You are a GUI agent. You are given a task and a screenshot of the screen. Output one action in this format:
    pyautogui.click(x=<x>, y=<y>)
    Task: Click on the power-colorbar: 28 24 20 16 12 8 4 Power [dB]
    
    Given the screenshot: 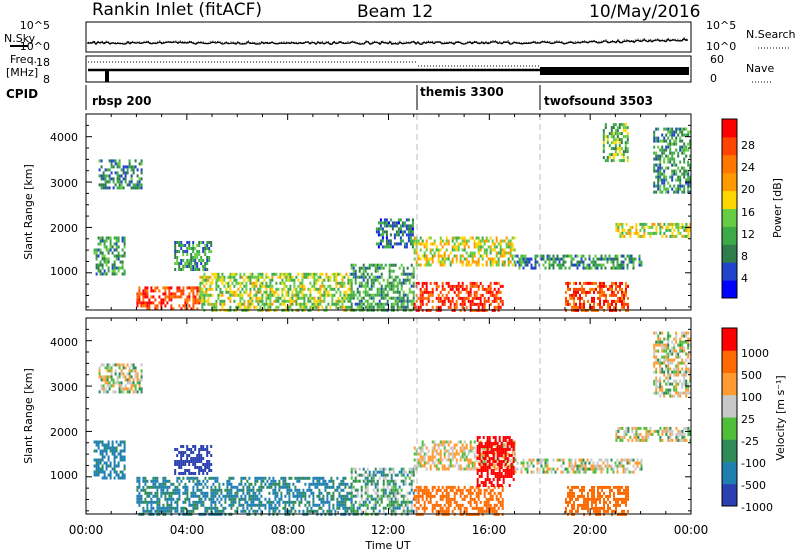 What is the action you would take?
    pyautogui.click(x=752, y=208)
    